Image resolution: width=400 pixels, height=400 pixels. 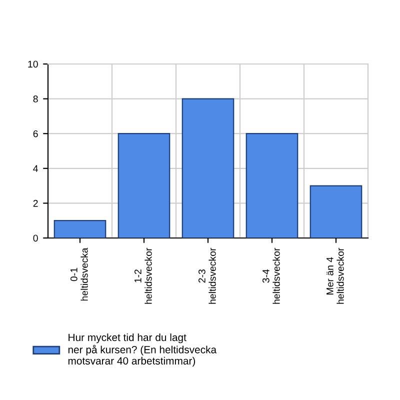 What do you see at coordinates (79, 274) in the screenshot?
I see `x-tick-label: 0-1 heltidsvecka` at bounding box center [79, 274].